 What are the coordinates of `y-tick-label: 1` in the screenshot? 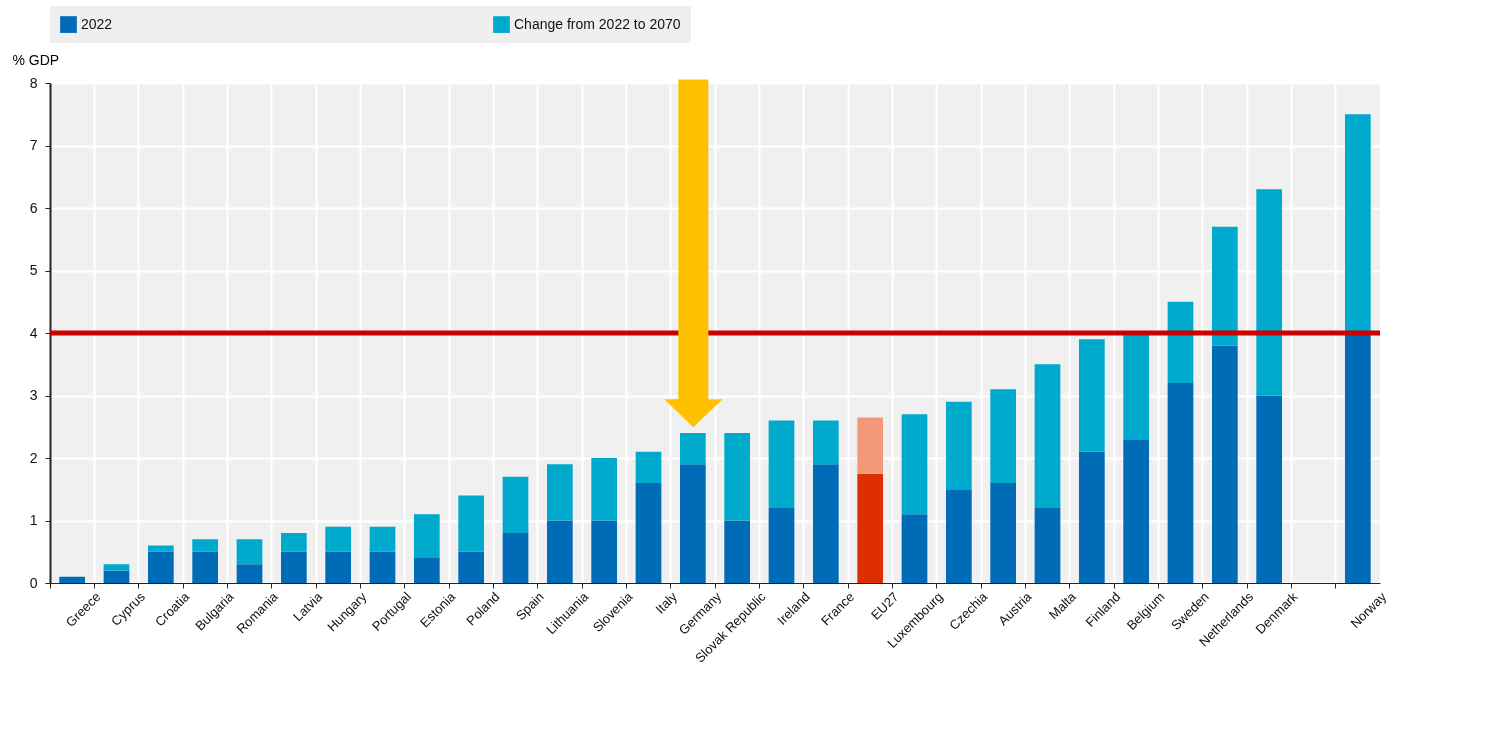 It's located at (33, 520).